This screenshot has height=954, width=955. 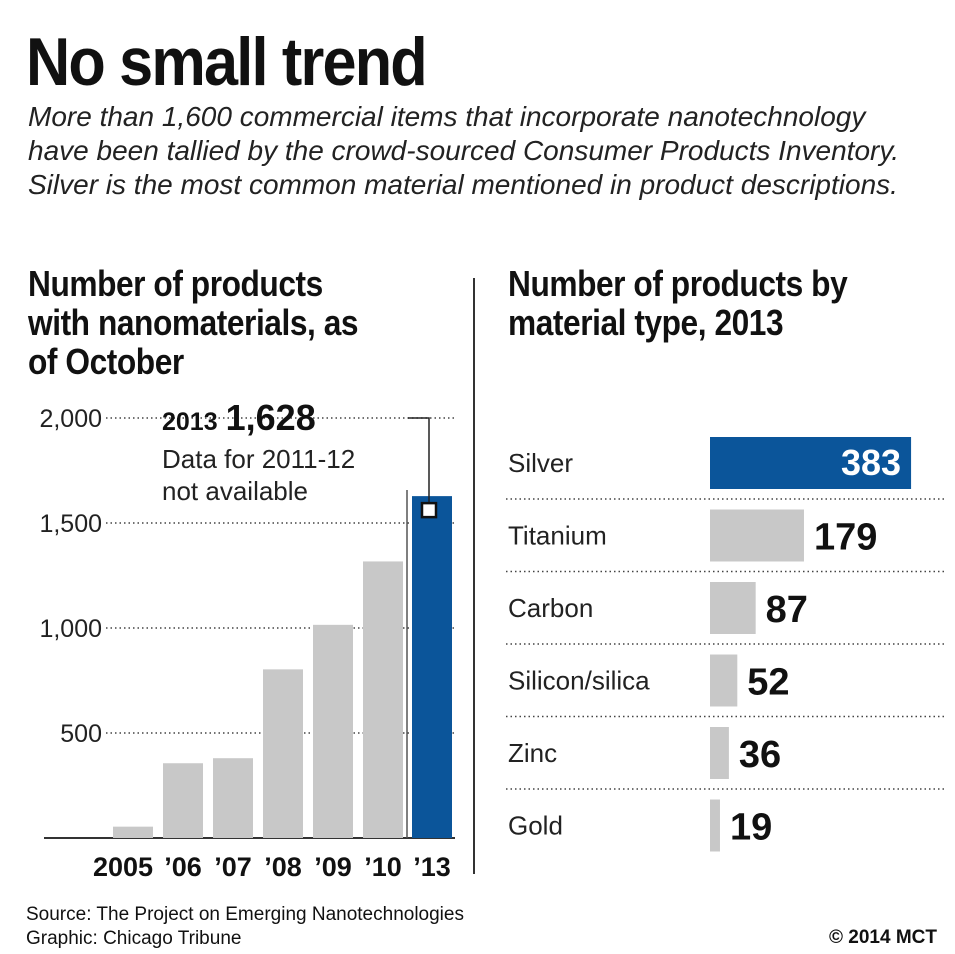 I want to click on x-tick-label: ’13, so click(x=432, y=867).